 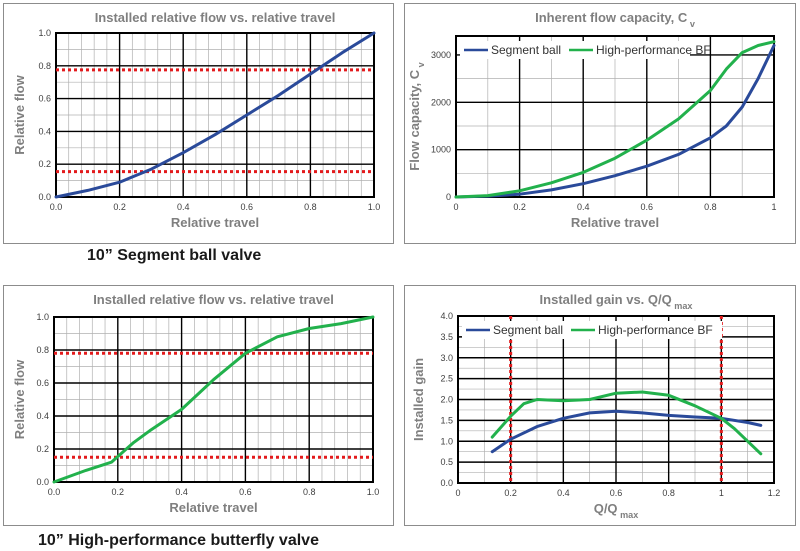 I want to click on y-tick-label: 1.5, so click(x=446, y=420).